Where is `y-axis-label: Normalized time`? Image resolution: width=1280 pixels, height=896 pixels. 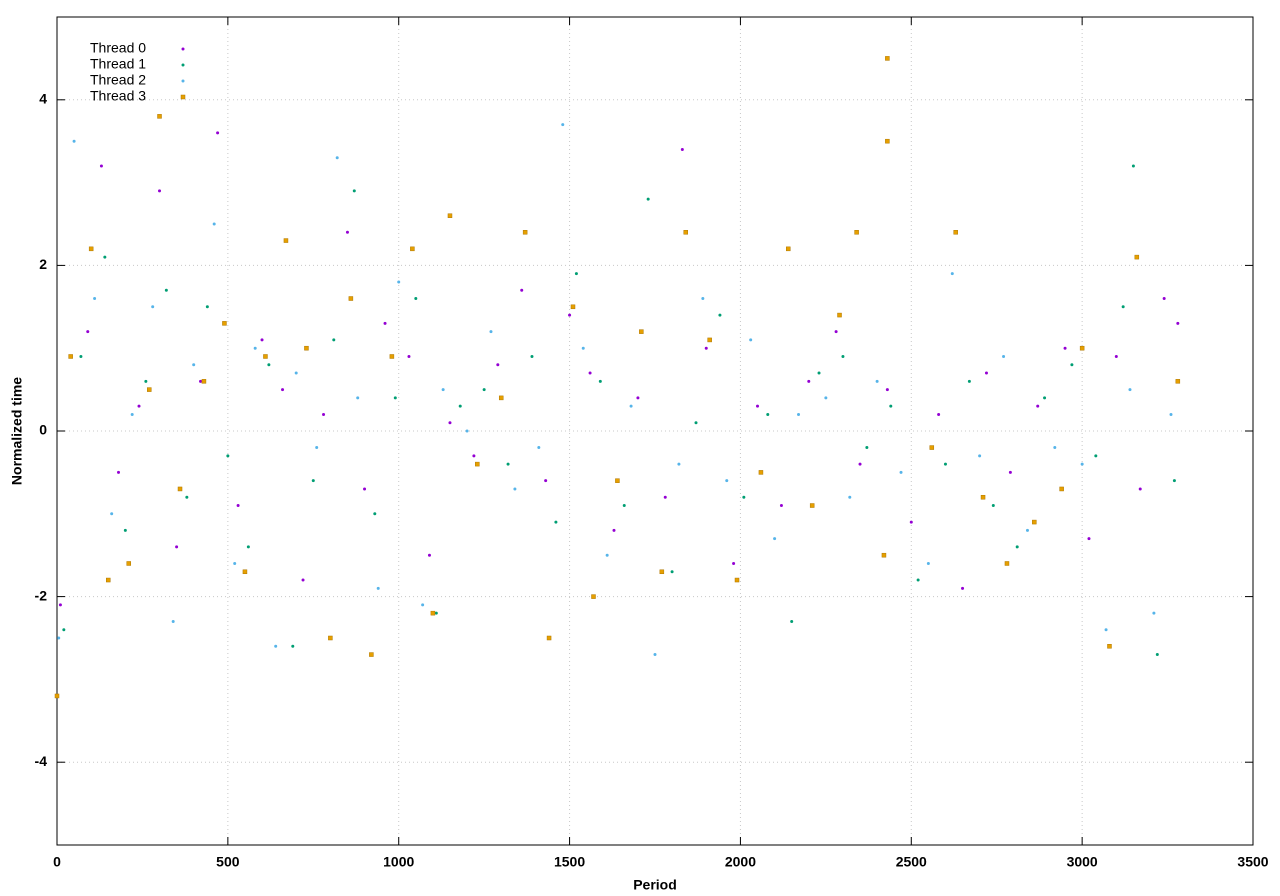 y-axis-label: Normalized time is located at coordinates (17, 431).